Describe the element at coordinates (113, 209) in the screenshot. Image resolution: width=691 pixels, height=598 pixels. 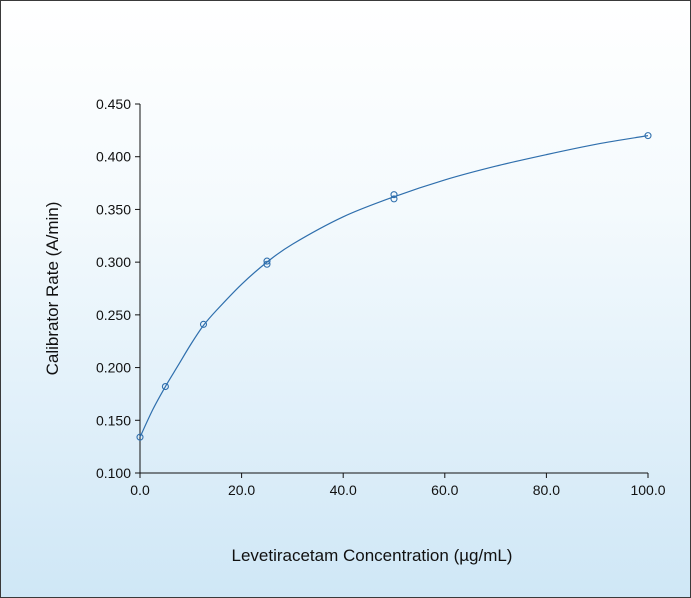
I see `y-tick-label: 0.350` at that location.